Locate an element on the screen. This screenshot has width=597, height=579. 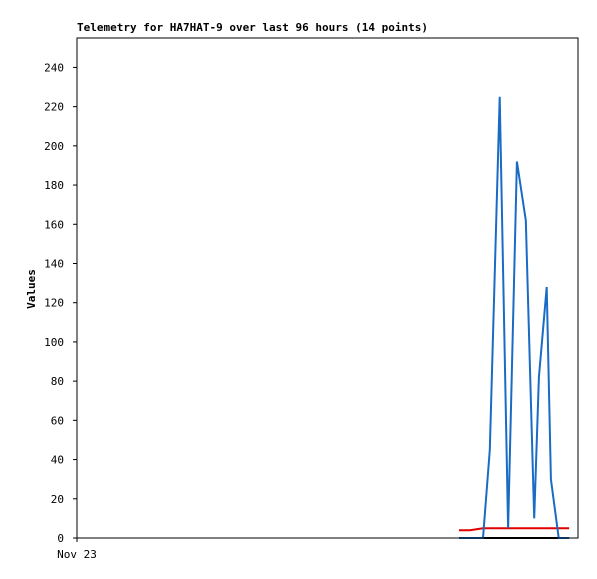
y-tick-label: 60 is located at coordinates (57, 420).